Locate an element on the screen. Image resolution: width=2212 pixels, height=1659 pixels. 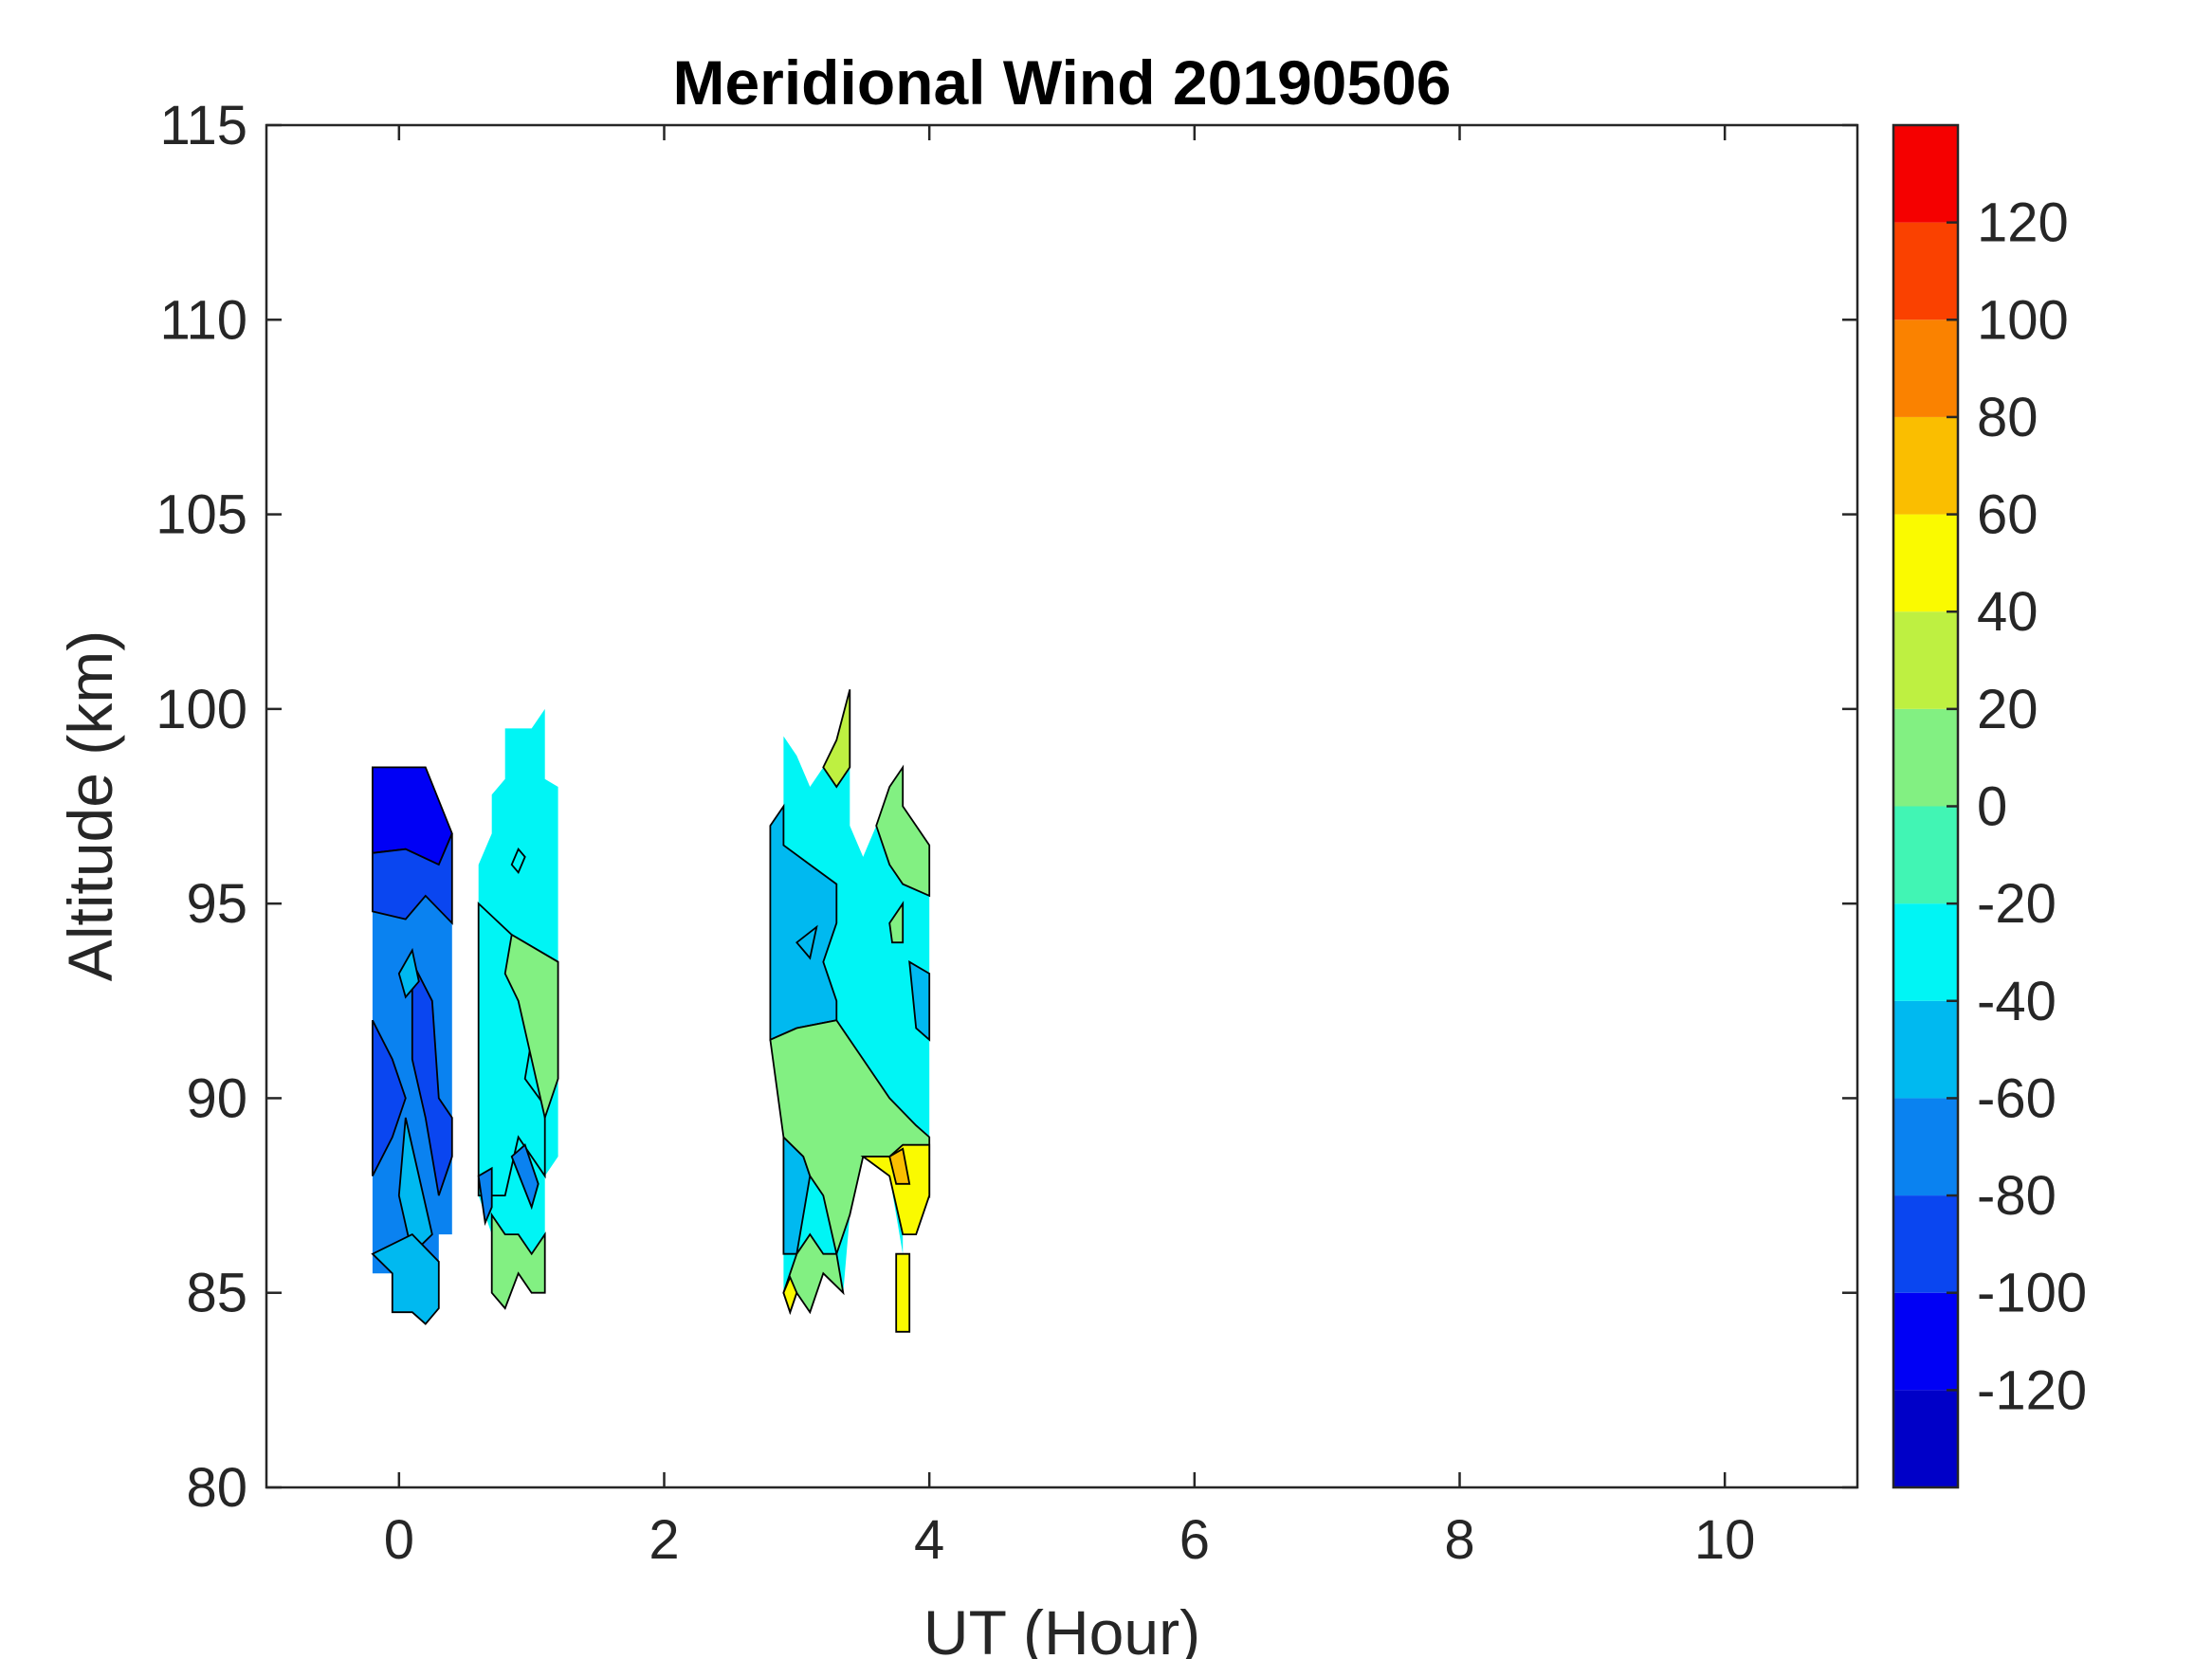
colorbar-tick-label: 40 is located at coordinates (2007, 612).